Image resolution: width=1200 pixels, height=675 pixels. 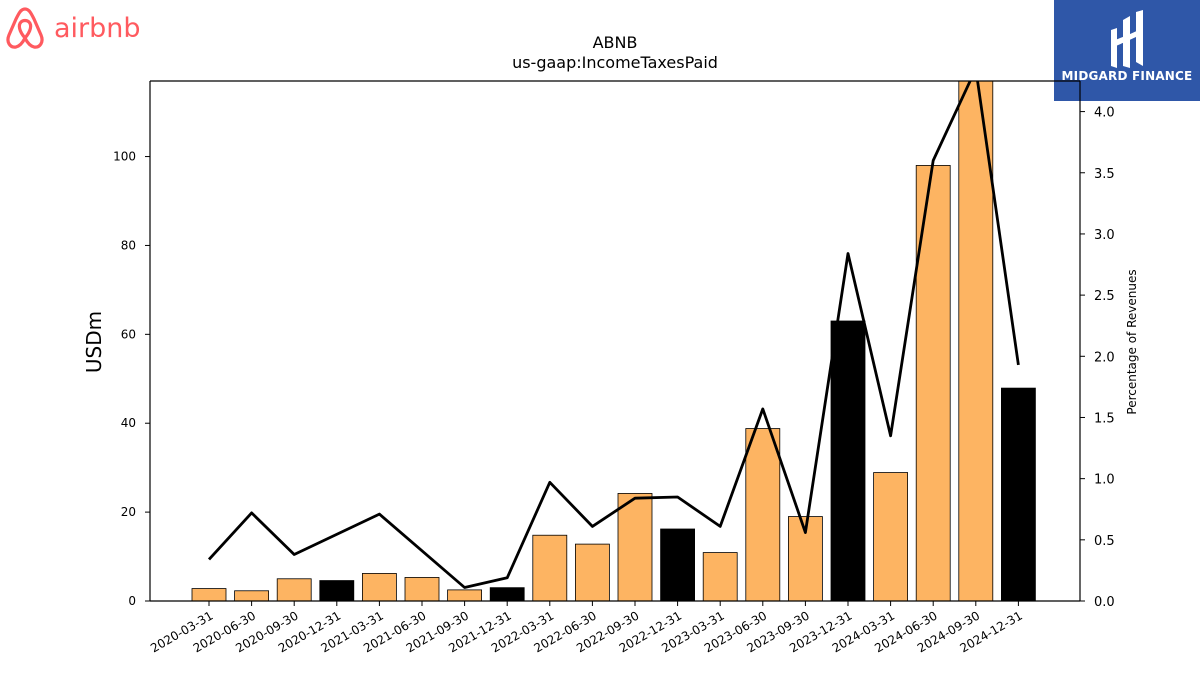 What do you see at coordinates (128, 512) in the screenshot?
I see `y-tick-label: 20` at bounding box center [128, 512].